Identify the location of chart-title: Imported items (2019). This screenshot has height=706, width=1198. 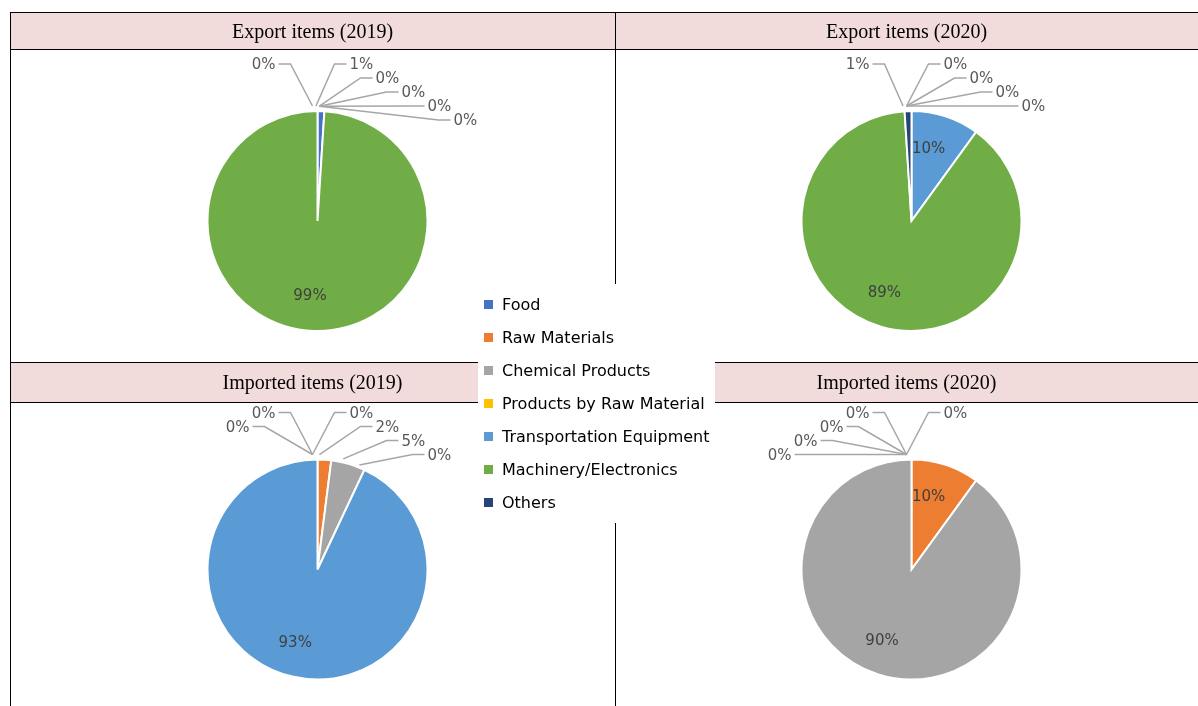
(312, 382).